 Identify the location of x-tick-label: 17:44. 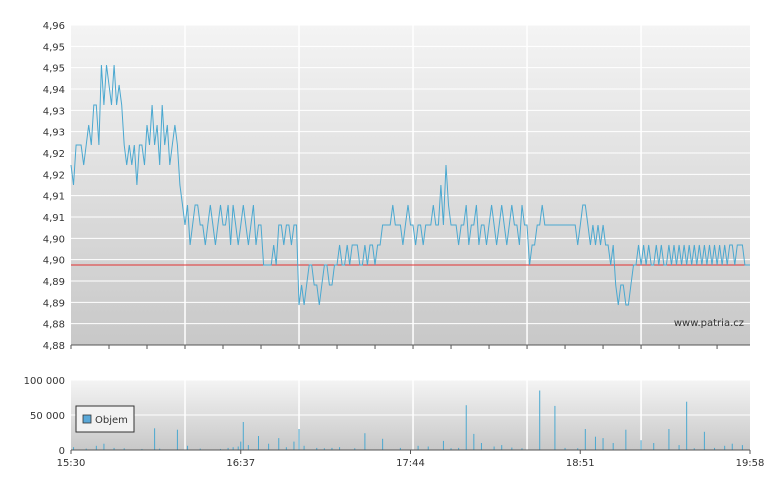
(410, 463).